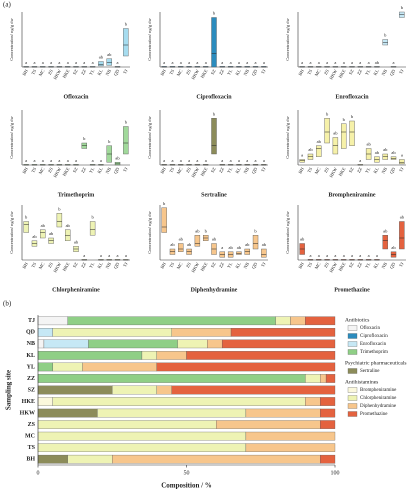 Image resolution: width=413 pixels, height=500 pixels. Describe the element at coordinates (374, 336) in the screenshot. I see `legend-label: Ciprofloxacin` at that location.